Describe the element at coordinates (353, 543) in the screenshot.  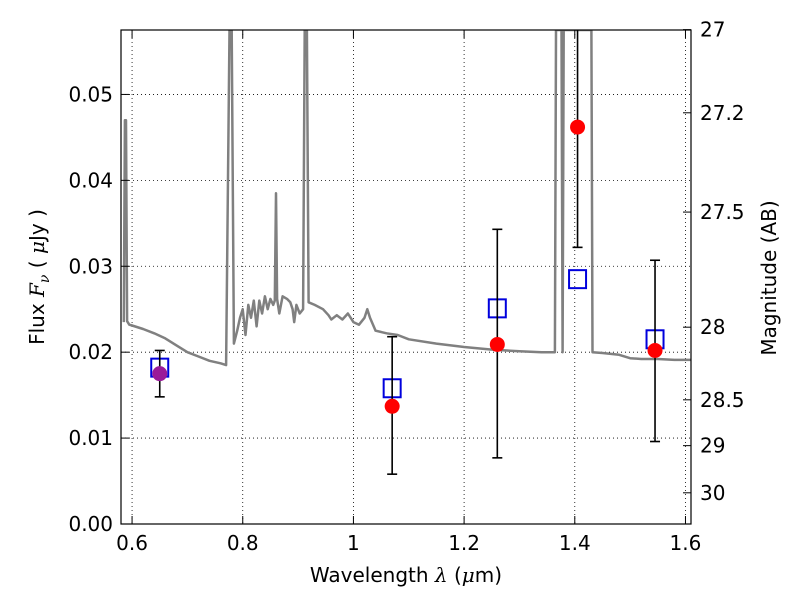
I see `x-tick-label: 1` at that location.